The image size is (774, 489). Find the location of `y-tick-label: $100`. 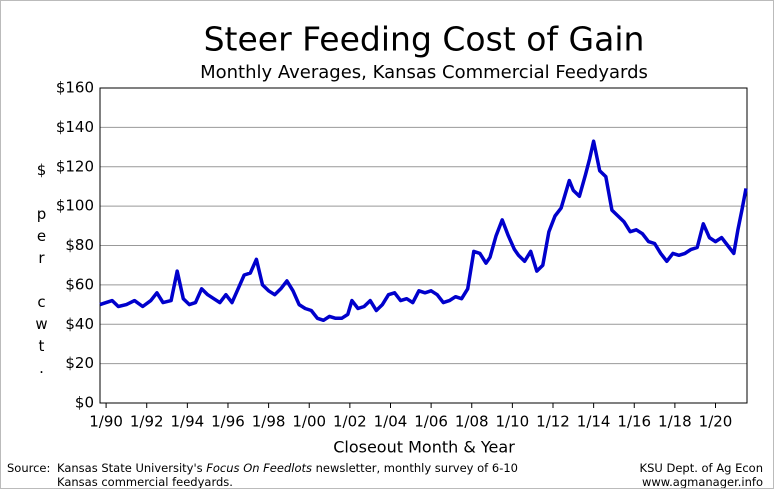

y-tick-label: $100 is located at coordinates (75, 206).